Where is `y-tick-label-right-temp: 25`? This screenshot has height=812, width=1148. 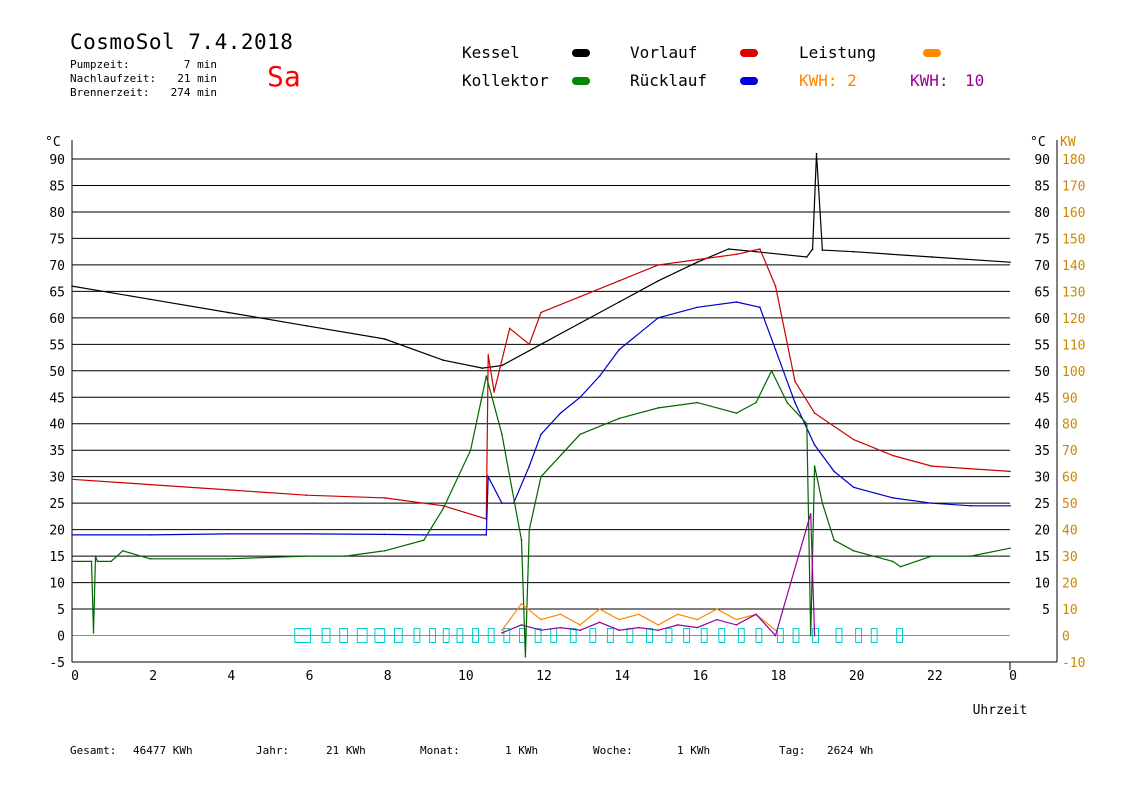
y-tick-label-right-temp: 25 is located at coordinates (1042, 504).